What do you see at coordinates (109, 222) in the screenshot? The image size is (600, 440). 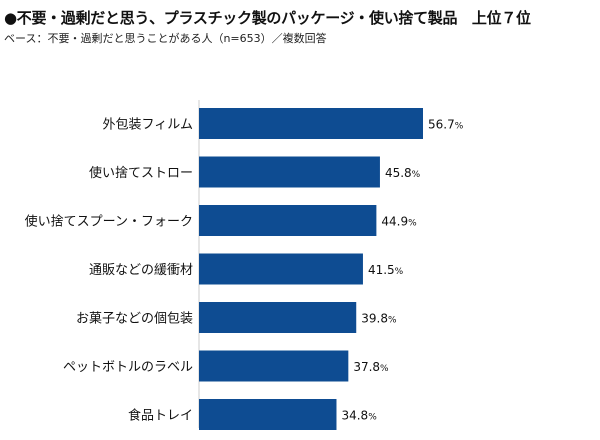 I see `category-label: 使い捨てスプーン・フォーク` at bounding box center [109, 222].